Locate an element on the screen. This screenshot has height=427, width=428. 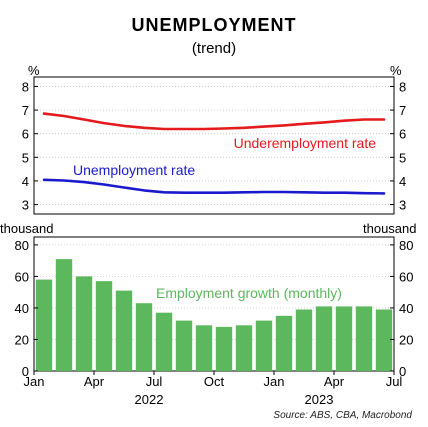
bottom-right-tick-label: 20 is located at coordinates (406, 339).